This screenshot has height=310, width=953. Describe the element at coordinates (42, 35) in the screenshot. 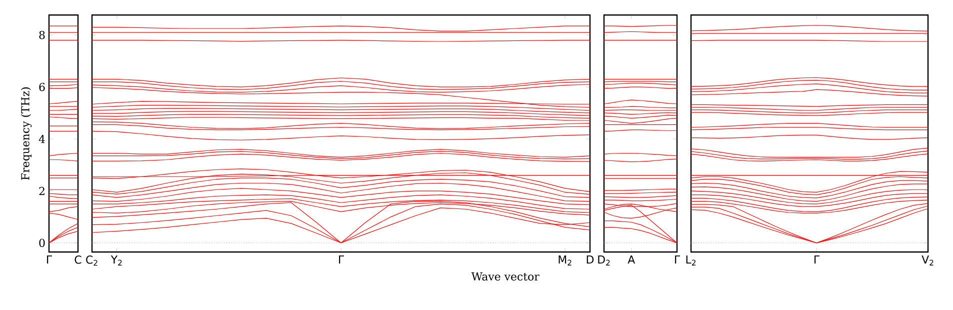

I see `y-tick-label: 8` at that location.